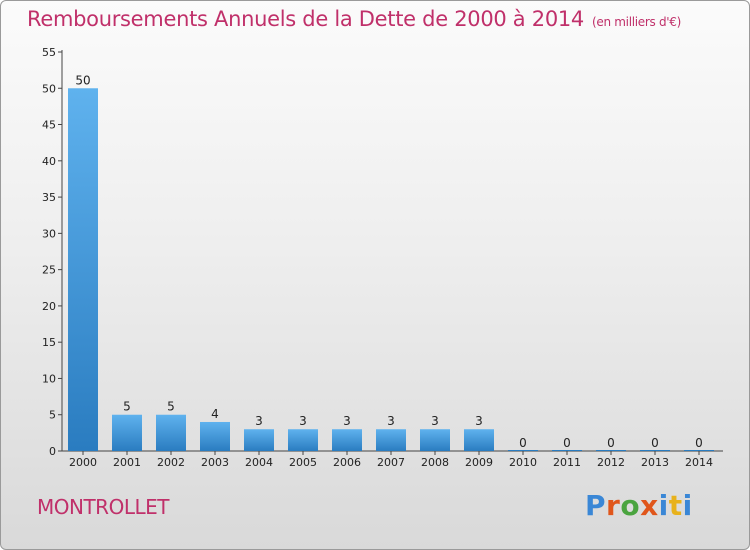 The height and width of the screenshot is (550, 750). Describe the element at coordinates (347, 421) in the screenshot. I see `value-label-2006: 3` at that location.